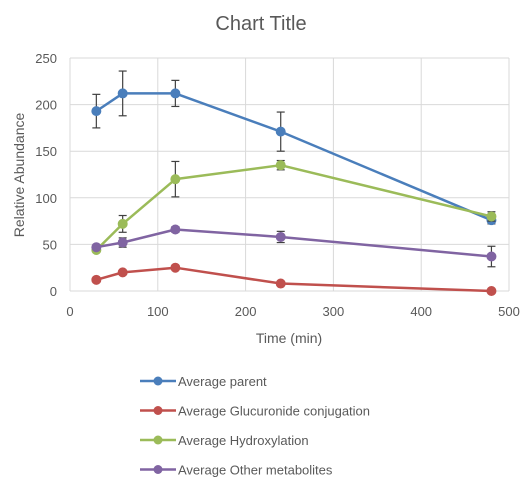 The image size is (523, 482). I want to click on y-tick-label: 100, so click(46, 198).